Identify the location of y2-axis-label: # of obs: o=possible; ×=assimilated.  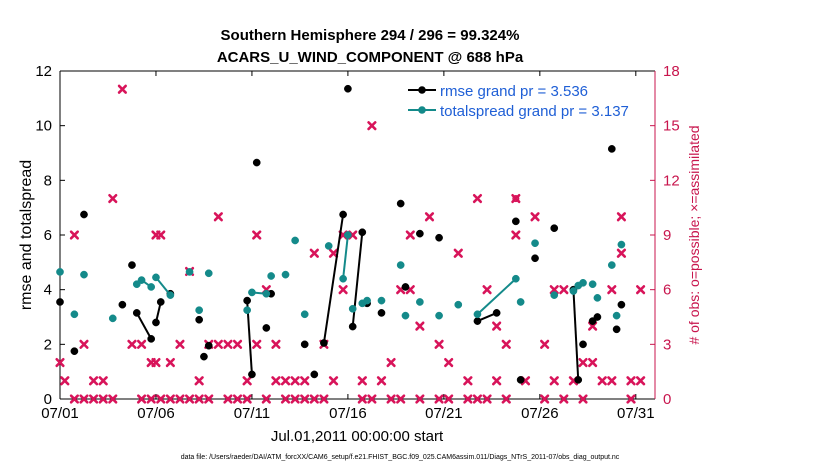
(694, 234).